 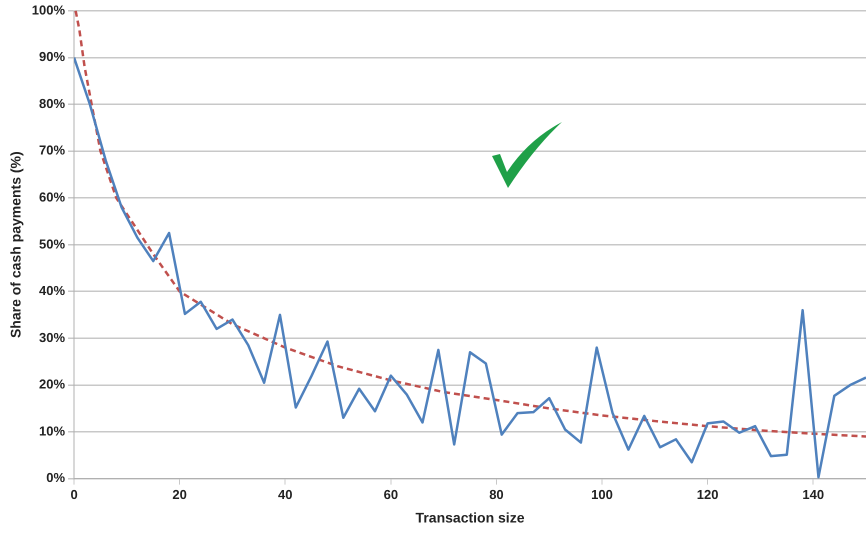 I want to click on x-tick-label: 20, so click(x=179, y=494).